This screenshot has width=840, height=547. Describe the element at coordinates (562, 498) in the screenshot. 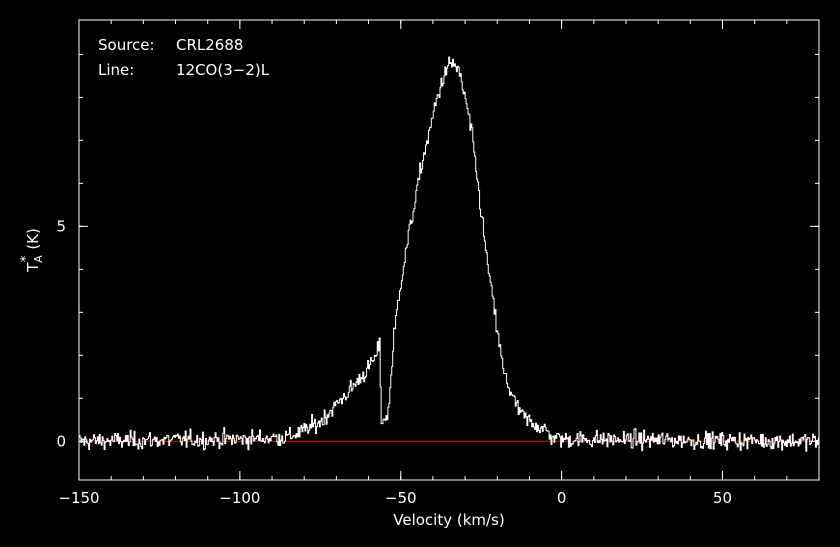

I see `x-tick-label: 0` at that location.